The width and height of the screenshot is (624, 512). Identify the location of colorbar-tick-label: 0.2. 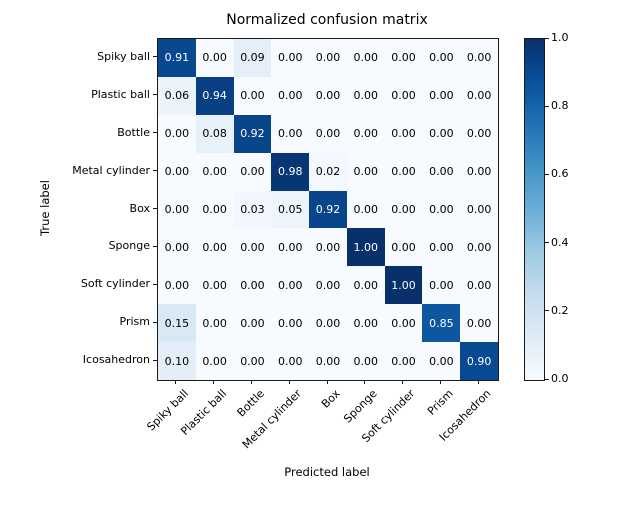
(560, 310).